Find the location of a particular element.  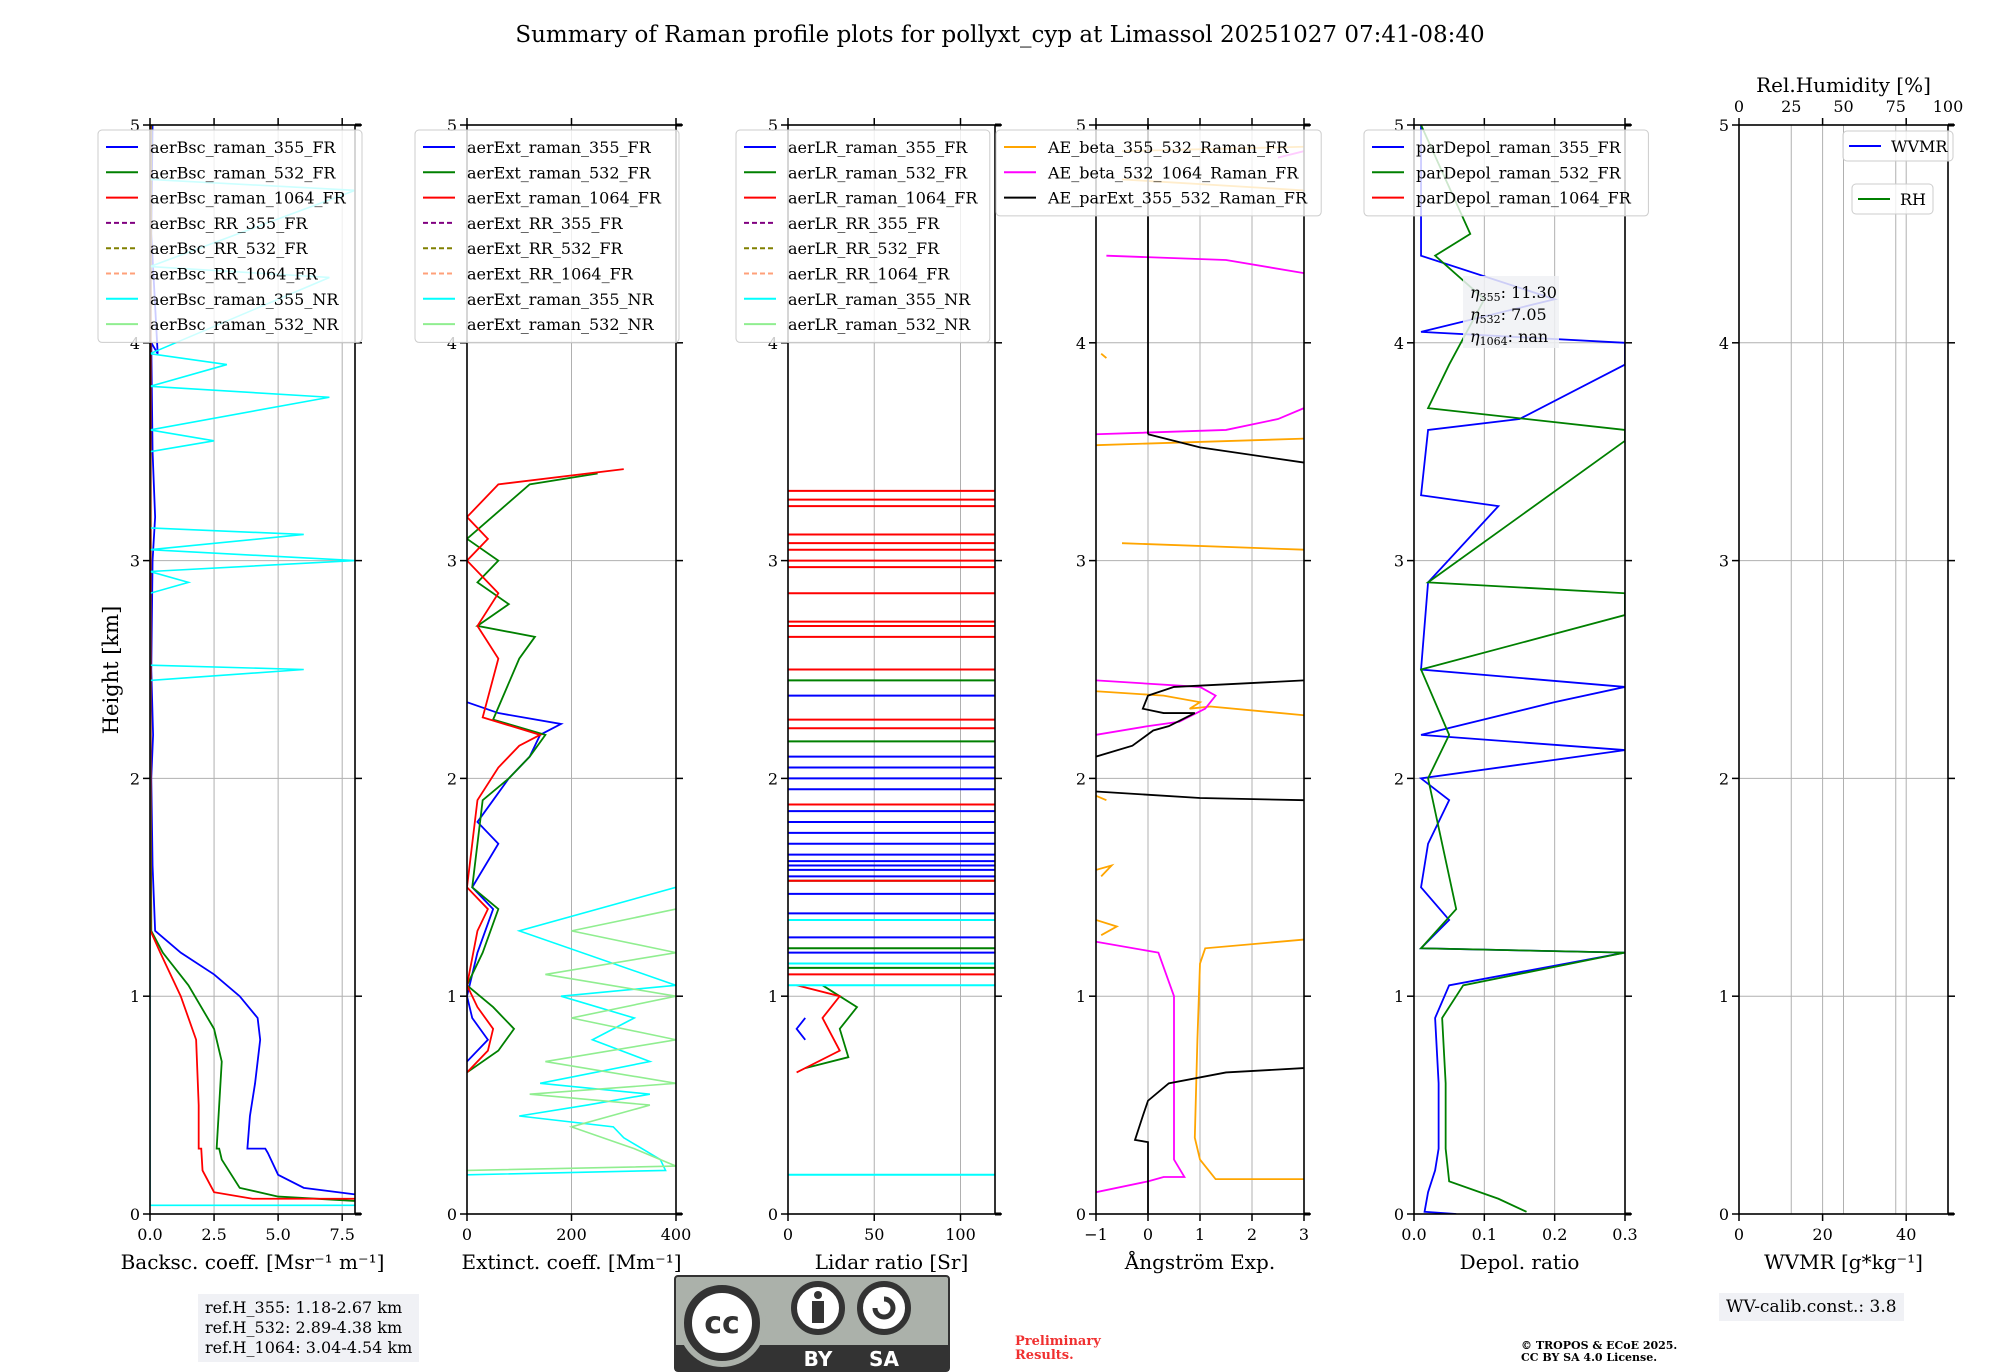

legend-label: aerExt_raman_532_NR is located at coordinates (561, 324).